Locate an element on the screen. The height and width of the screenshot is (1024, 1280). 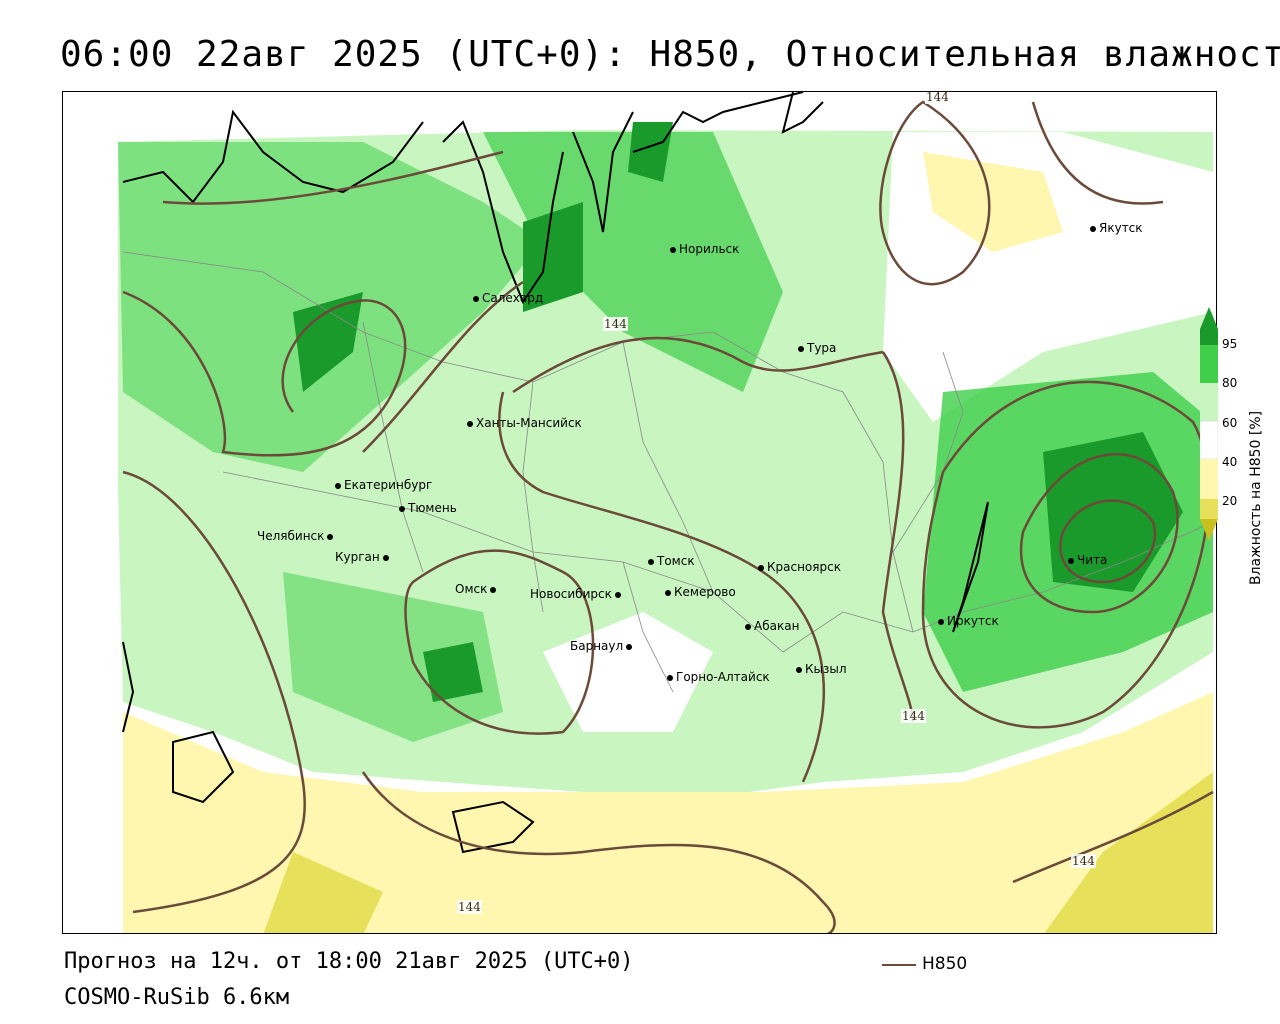
city-label-tomsk: Томск is located at coordinates (671, 561).